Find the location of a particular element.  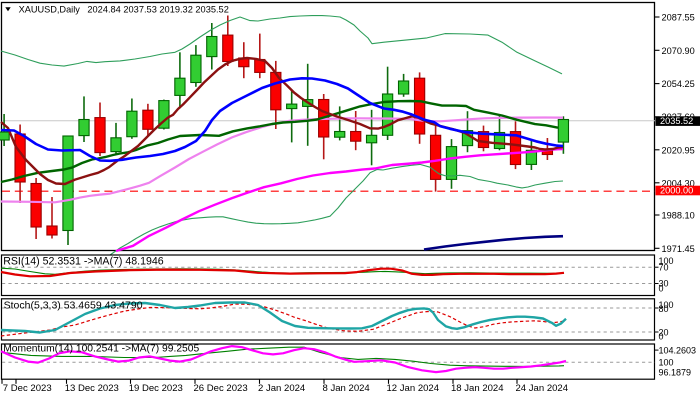

svg-text: 2020.95 is located at coordinates (678, 150).